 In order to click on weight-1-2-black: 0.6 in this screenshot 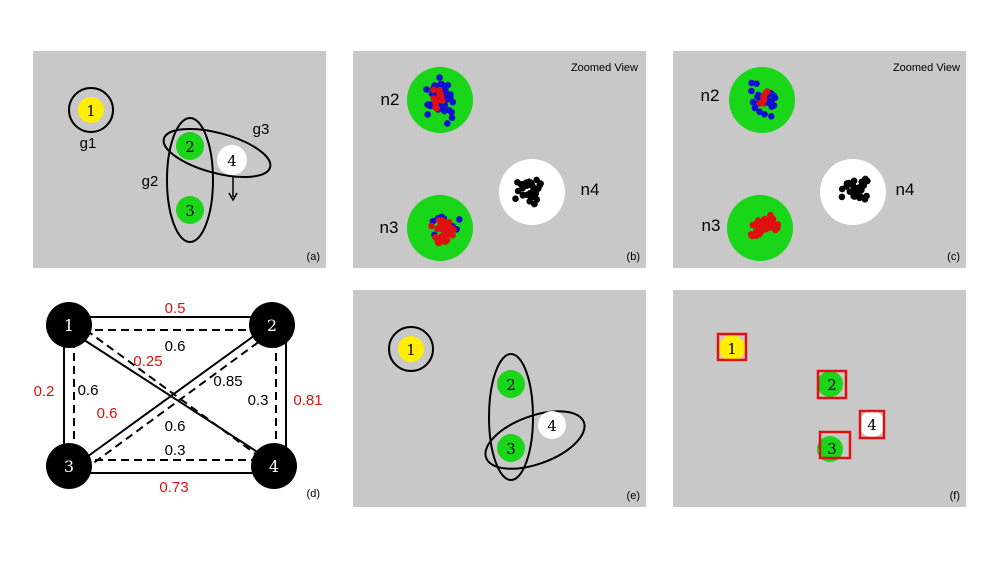, I will do `click(175, 346)`.